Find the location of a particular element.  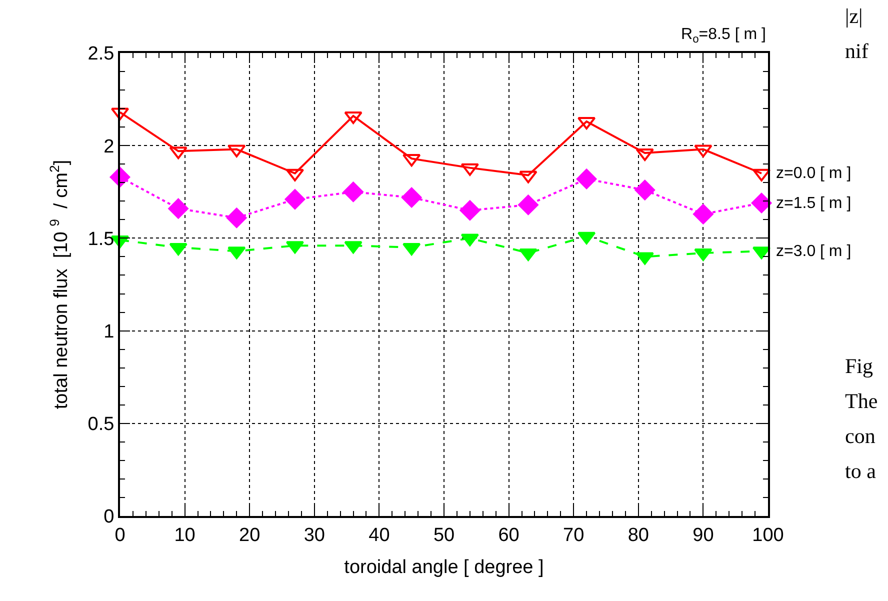

x-tick-label: 80 is located at coordinates (638, 535).